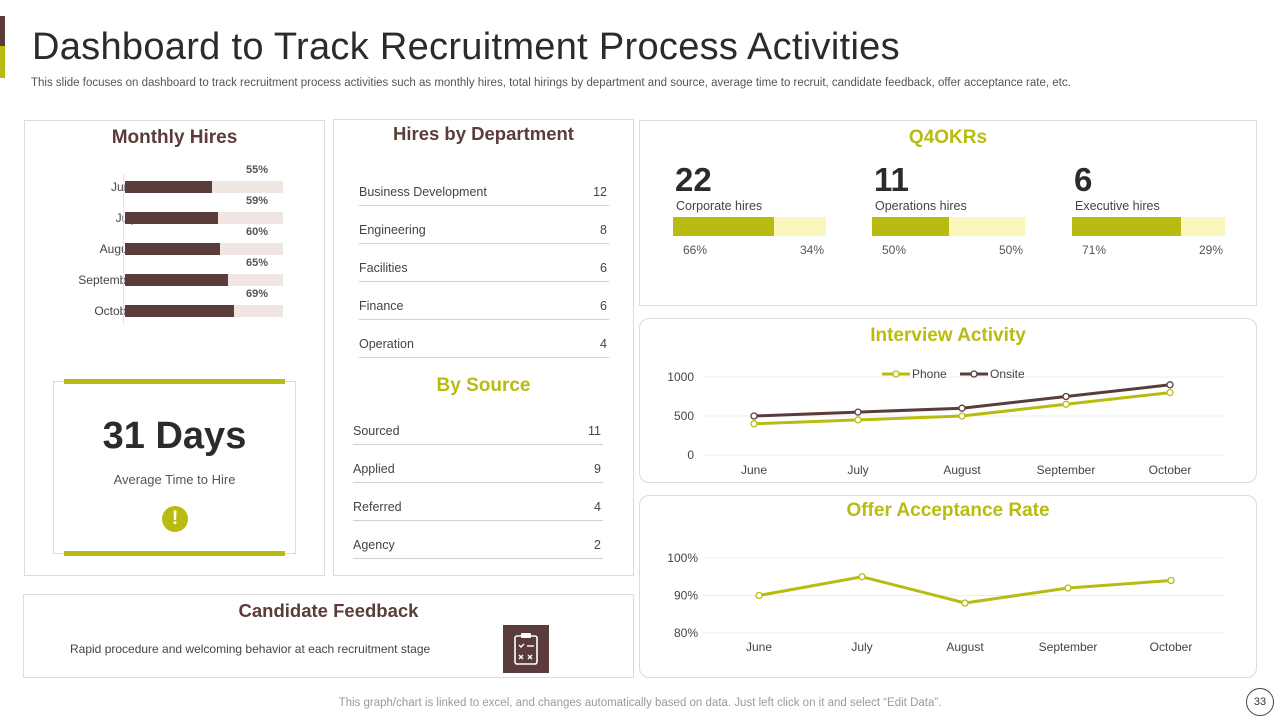  Describe the element at coordinates (175, 179) in the screenshot. I see `monthly-hires-row: June55%` at that location.